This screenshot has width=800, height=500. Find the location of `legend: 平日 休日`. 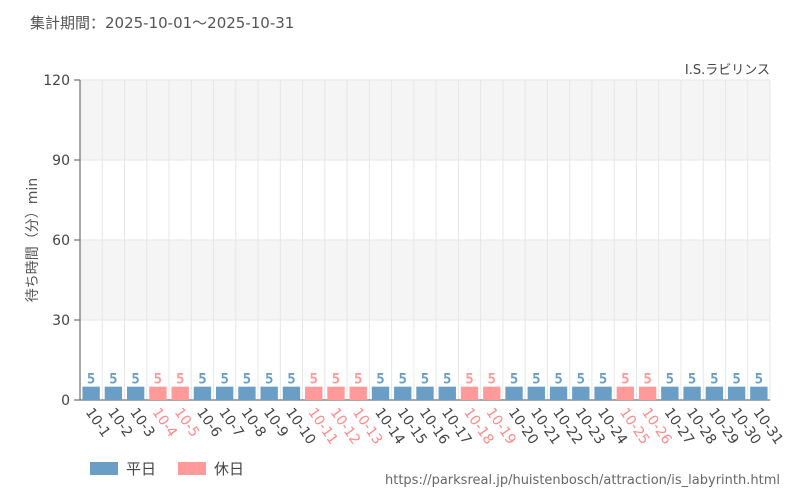

legend: 平日 休日 is located at coordinates (167, 468).